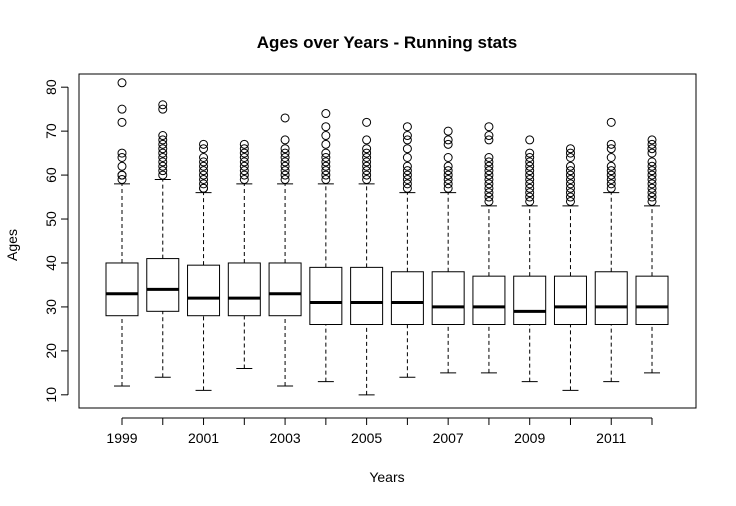  What do you see at coordinates (51, 263) in the screenshot?
I see `y-tick-label: 40` at bounding box center [51, 263].